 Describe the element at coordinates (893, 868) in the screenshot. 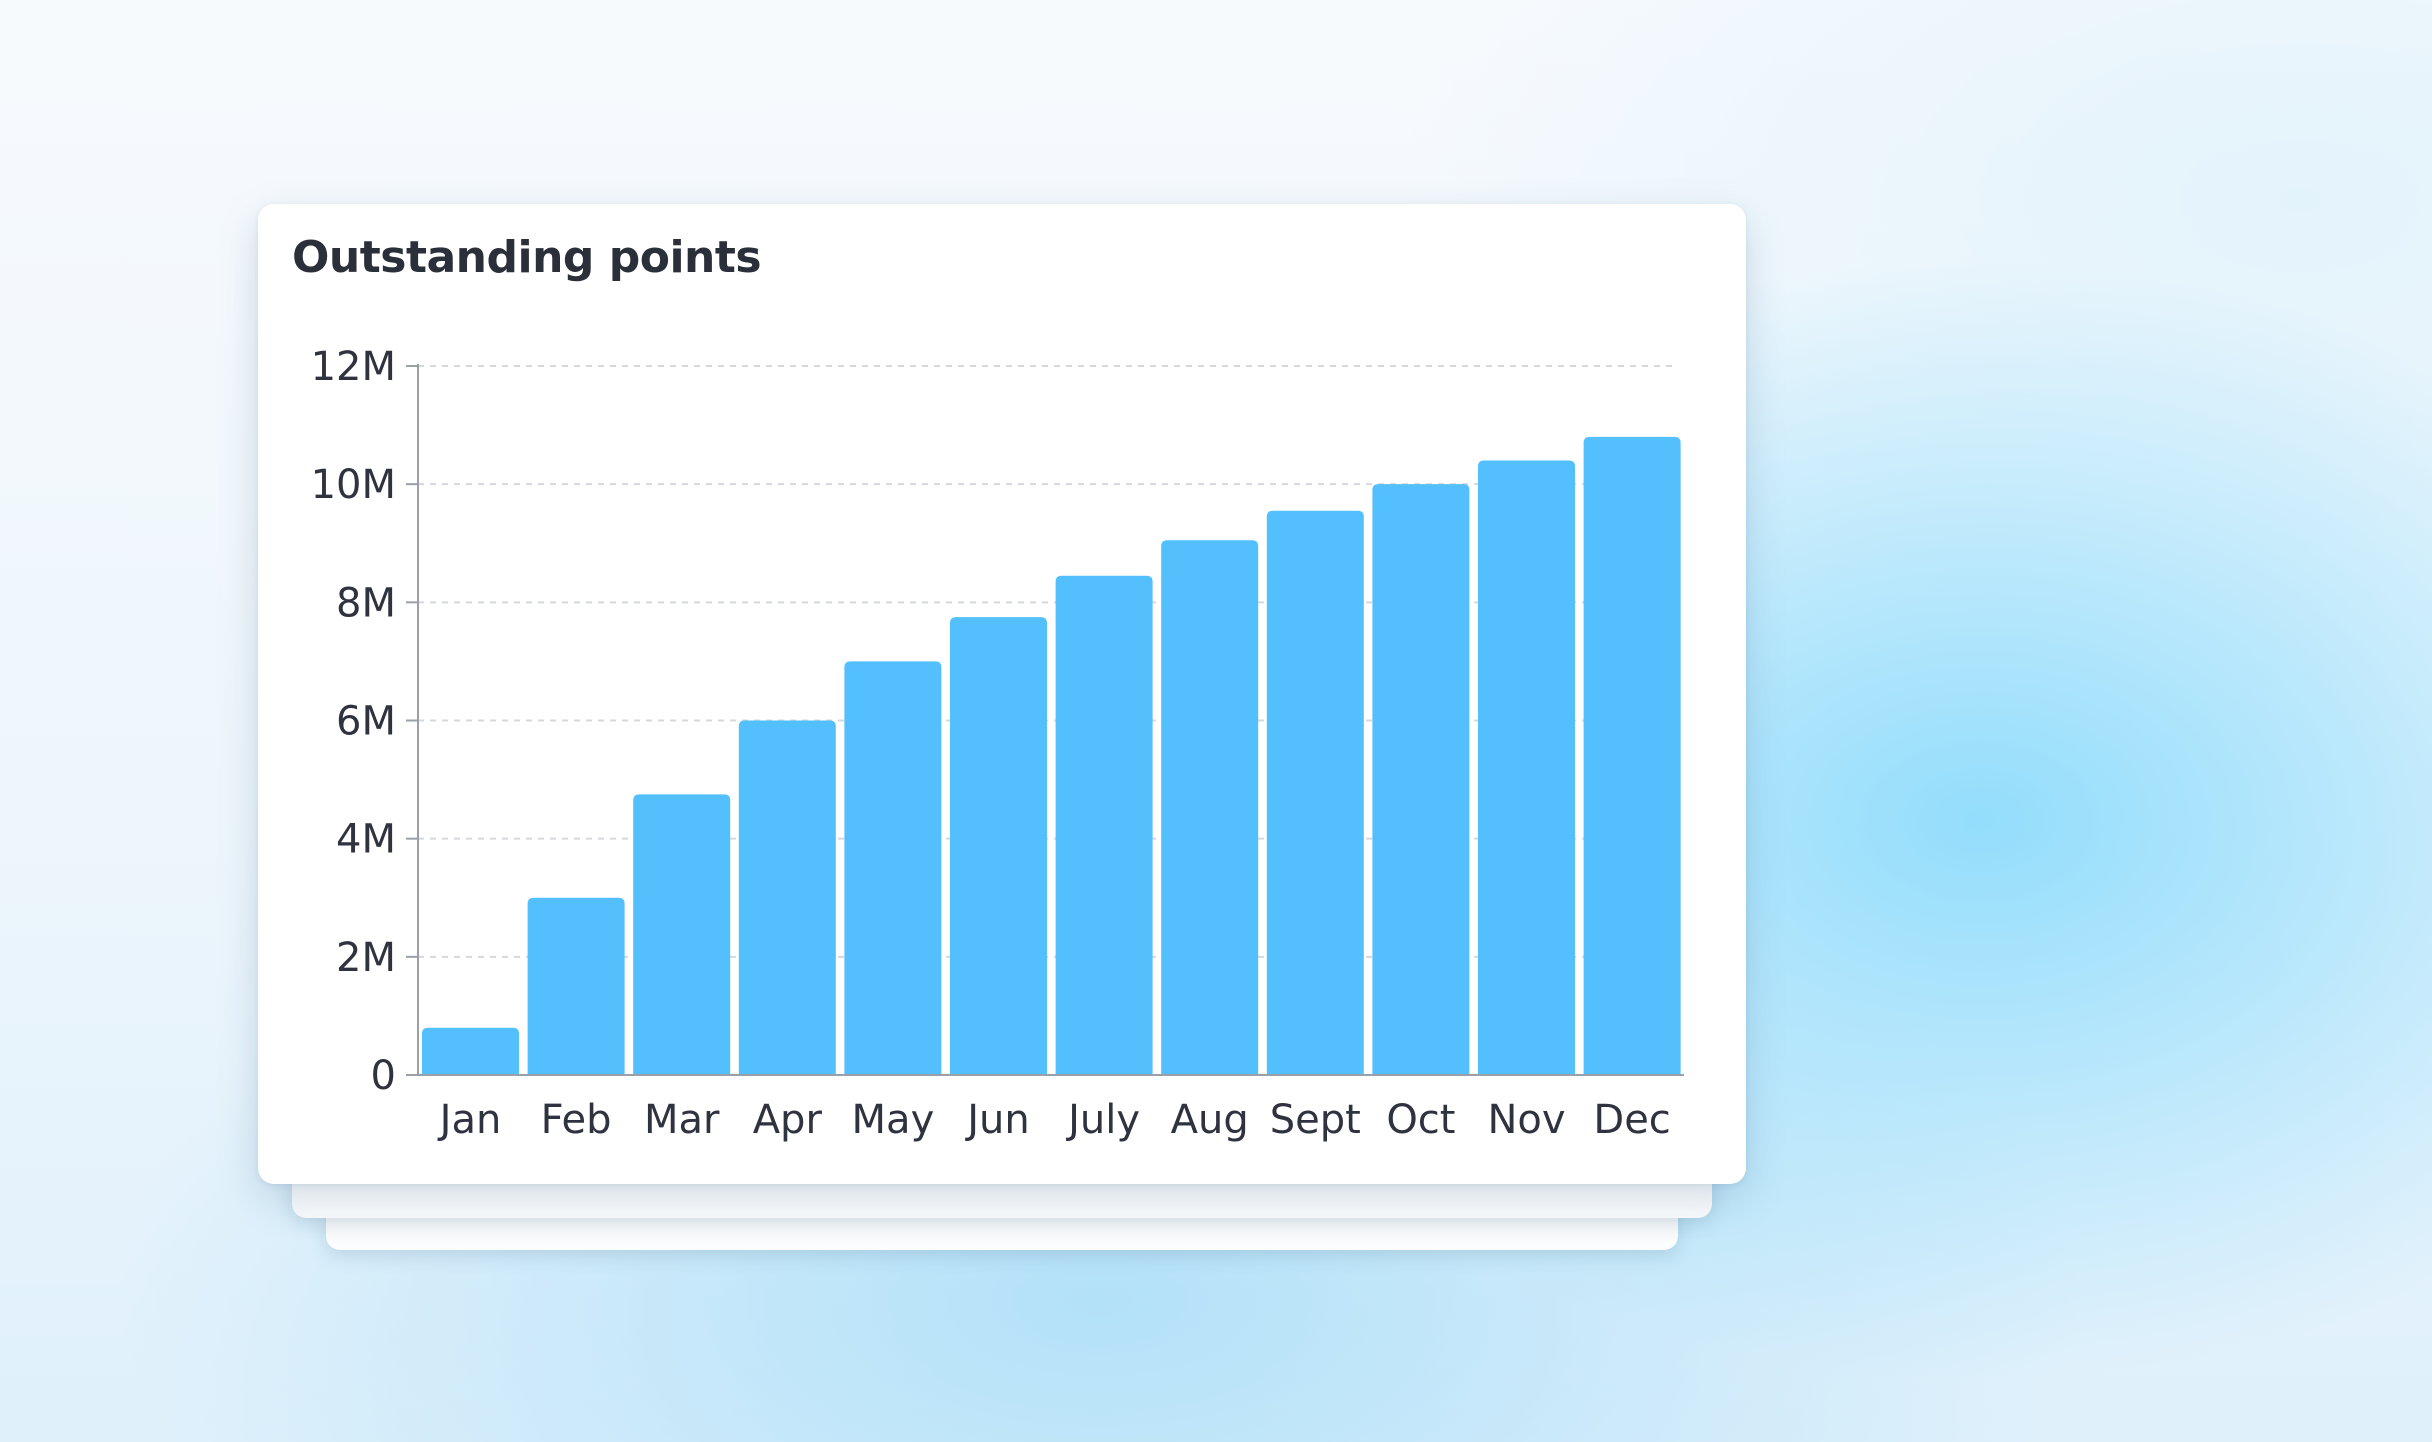

I see `bar-may` at that location.